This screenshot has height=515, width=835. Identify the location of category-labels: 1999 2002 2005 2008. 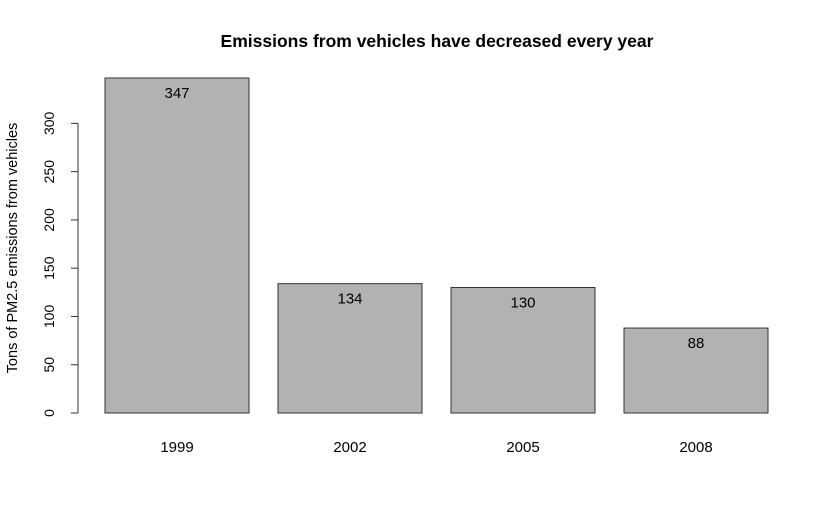
(436, 447).